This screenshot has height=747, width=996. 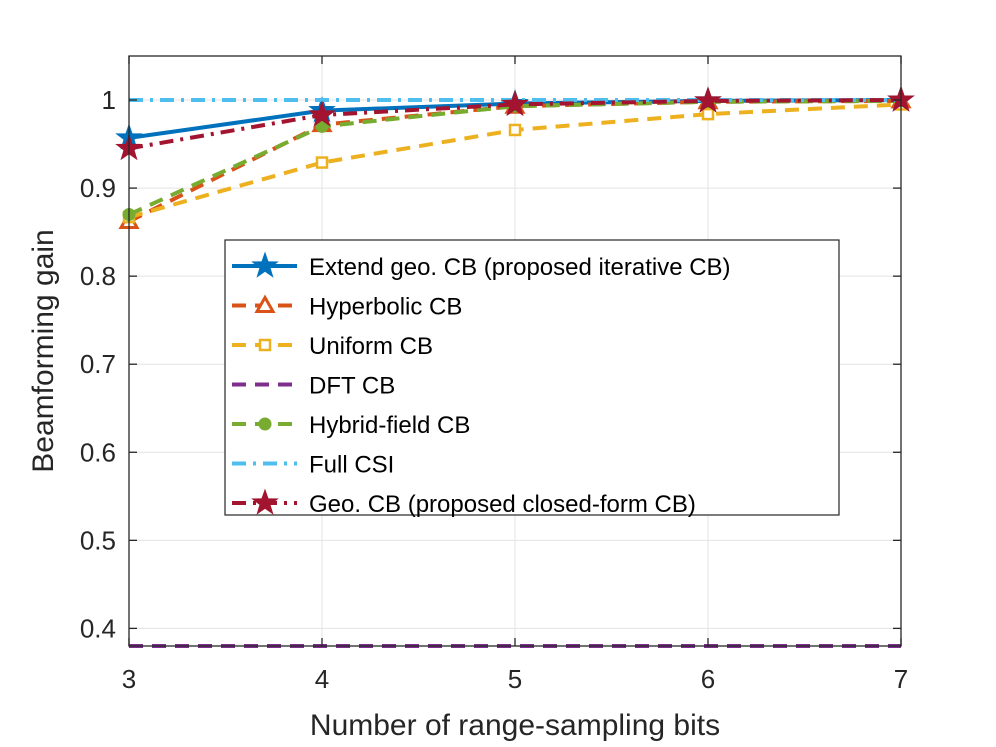 I want to click on x-tick-label: 3, so click(x=129, y=679).